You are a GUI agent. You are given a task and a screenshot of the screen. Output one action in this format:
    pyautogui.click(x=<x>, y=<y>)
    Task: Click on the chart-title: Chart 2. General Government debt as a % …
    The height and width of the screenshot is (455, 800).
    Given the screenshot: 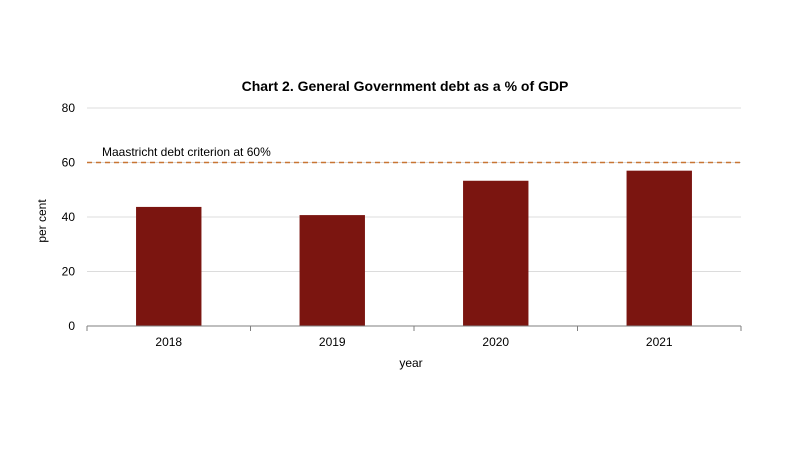 What is the action you would take?
    pyautogui.click(x=405, y=86)
    